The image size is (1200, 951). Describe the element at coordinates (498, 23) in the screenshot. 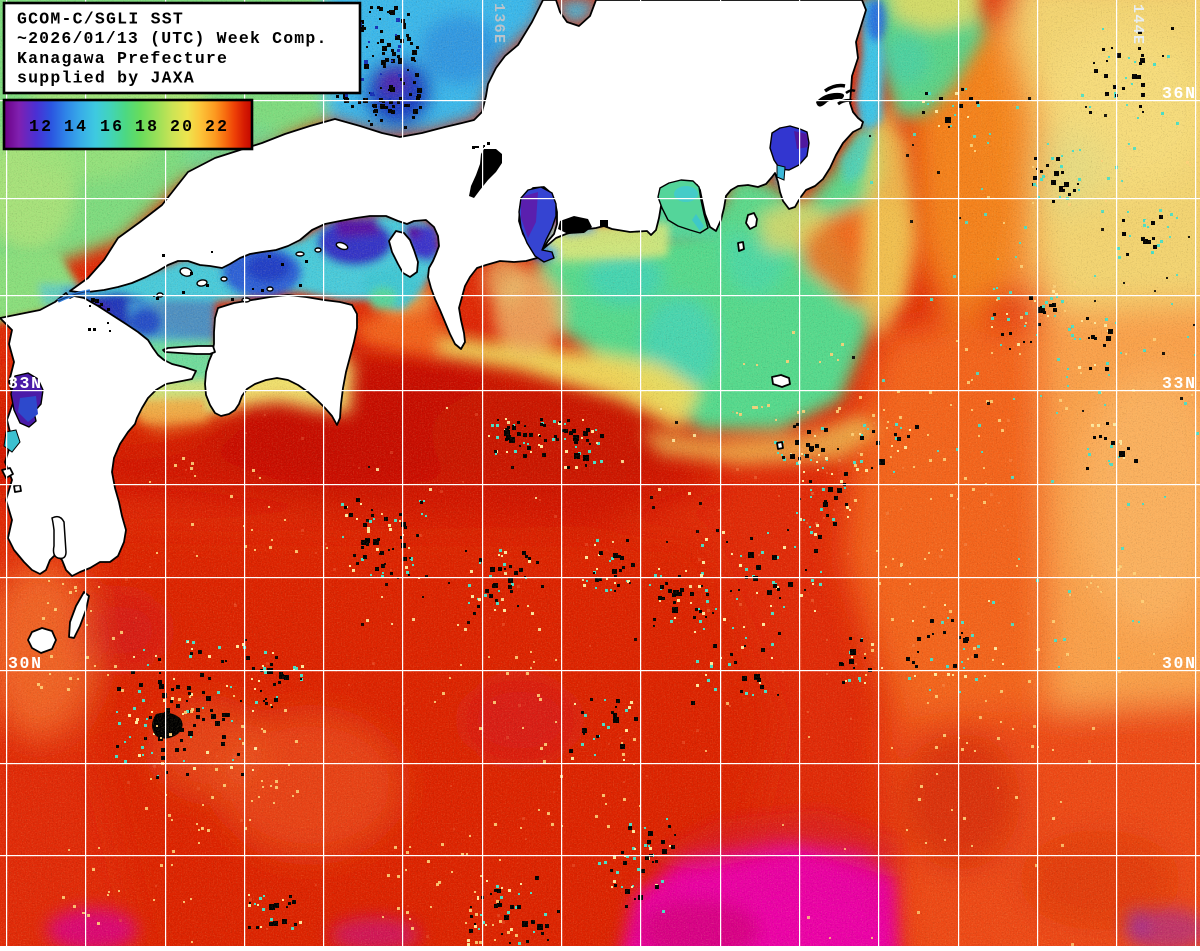

I see `svg-text: 136E` at that location.